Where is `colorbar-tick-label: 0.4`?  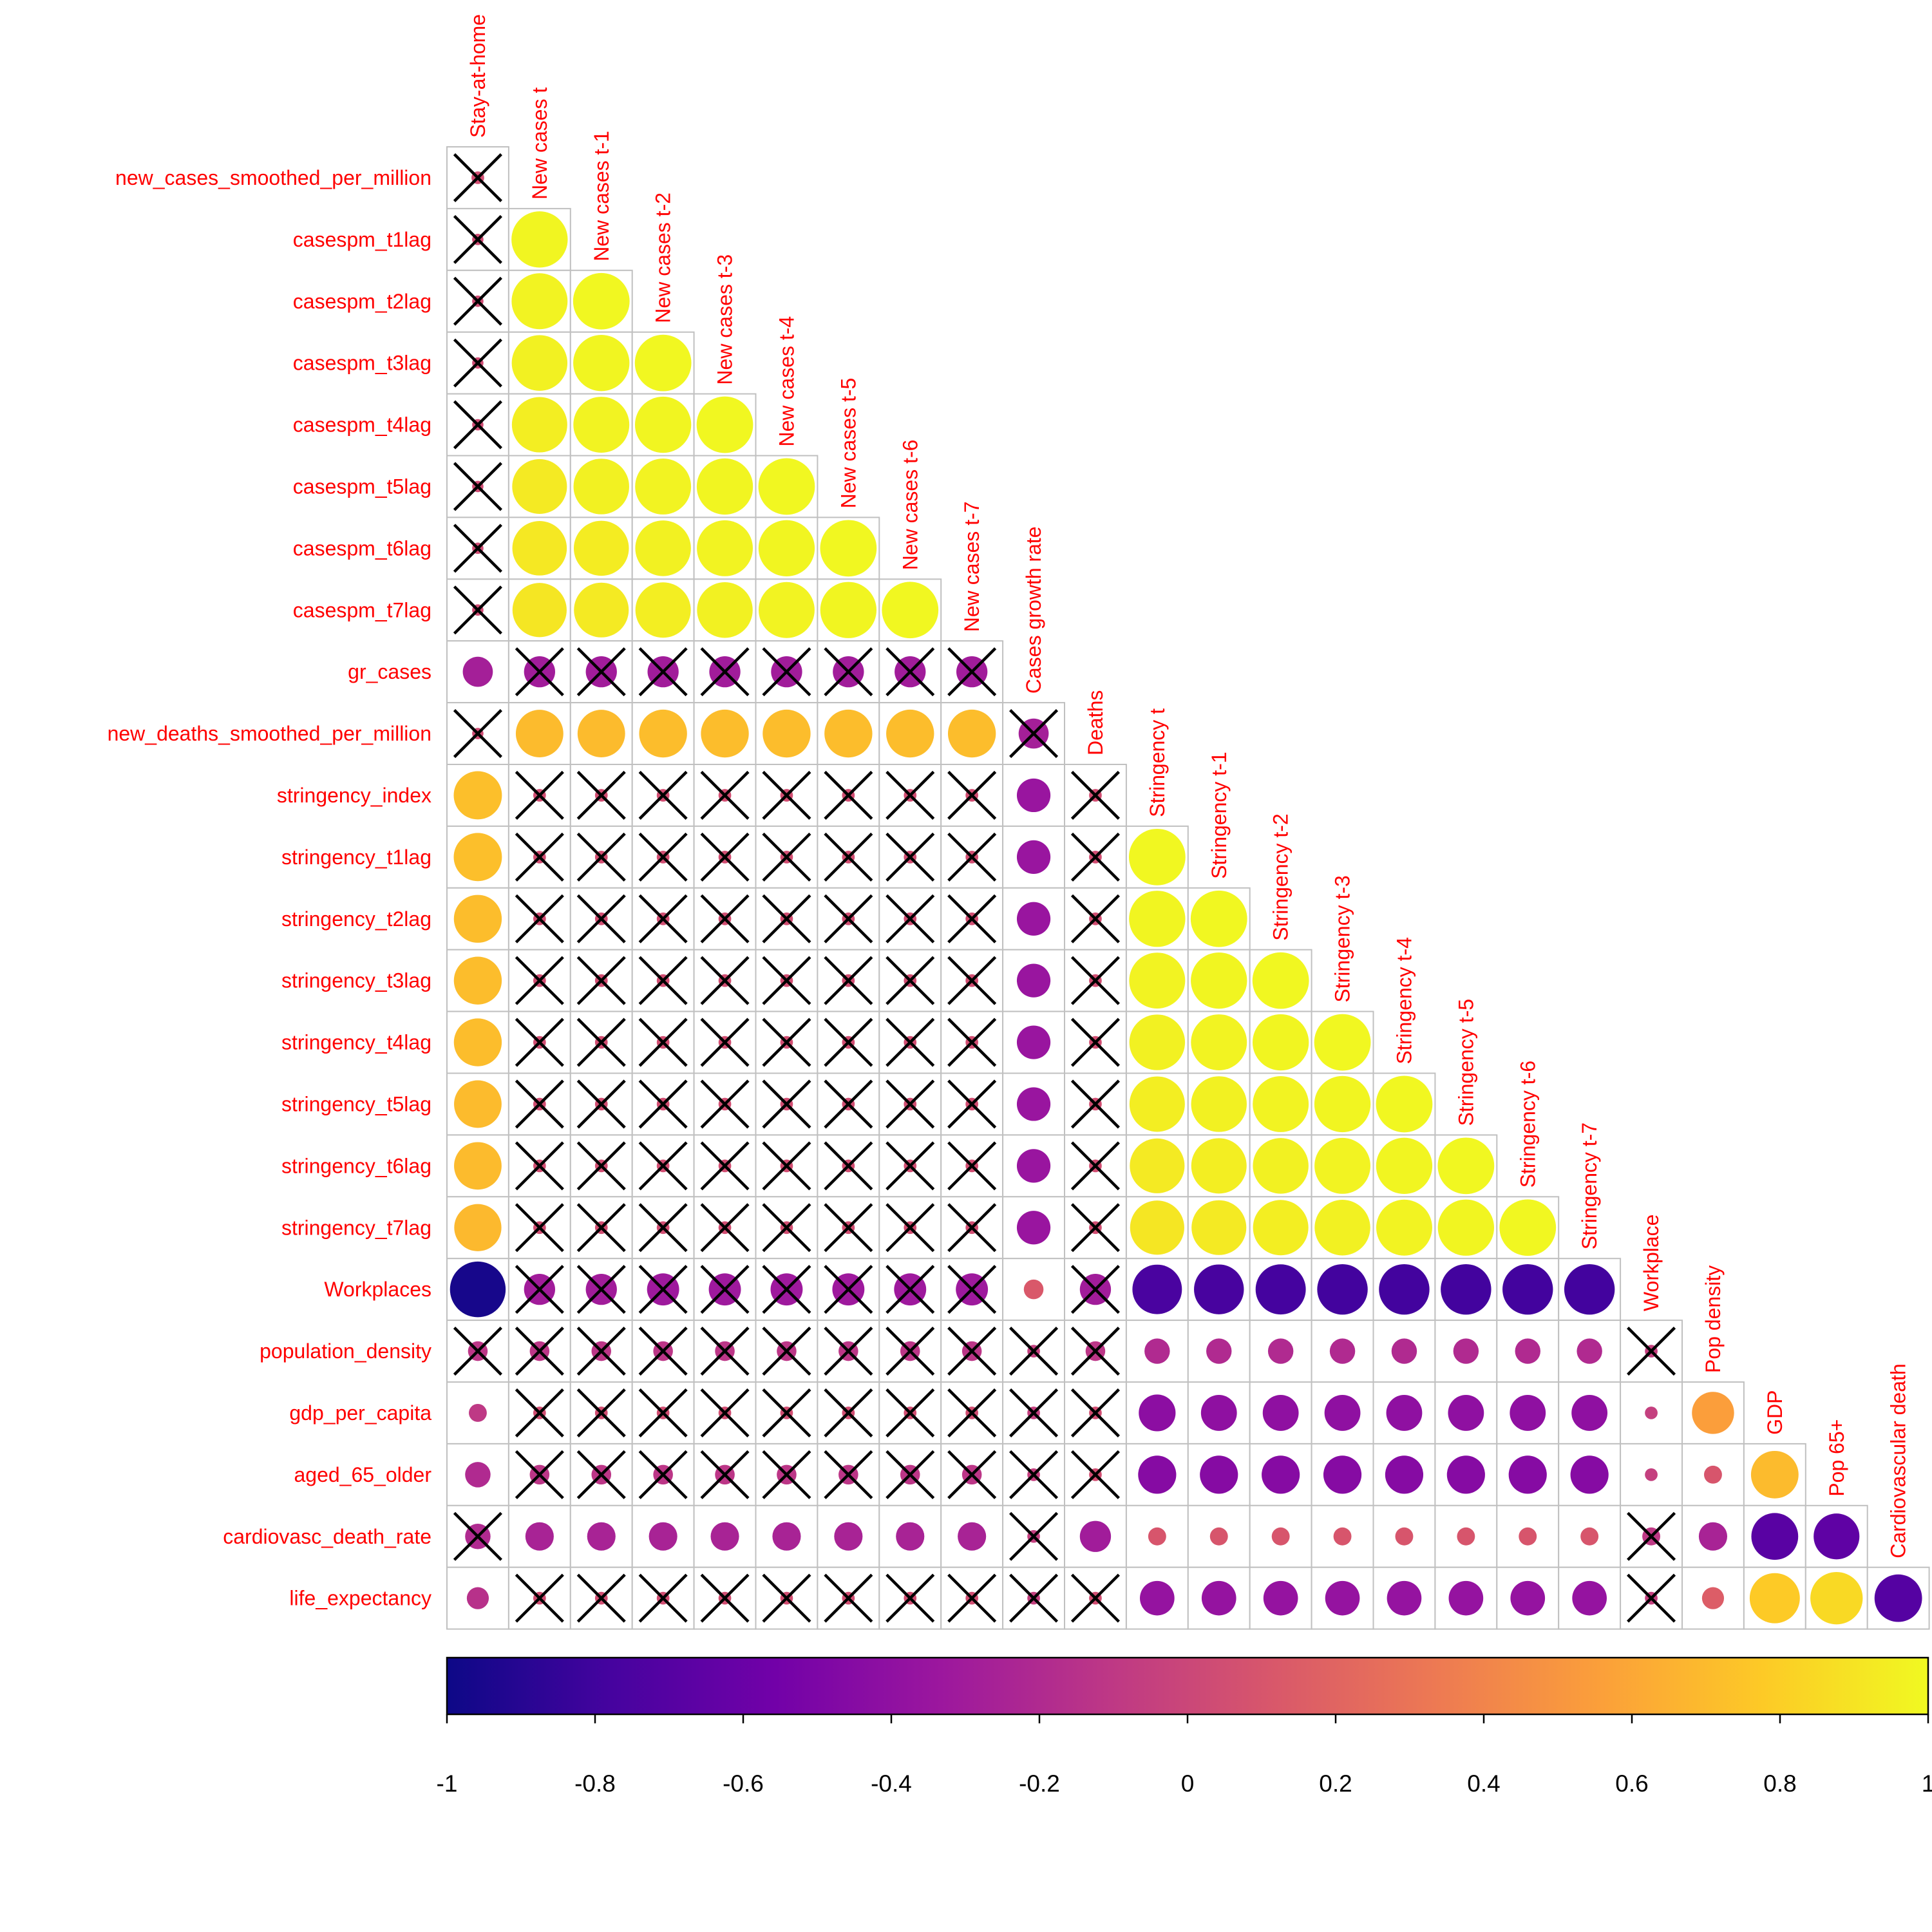 colorbar-tick-label: 0.4 is located at coordinates (1483, 1783).